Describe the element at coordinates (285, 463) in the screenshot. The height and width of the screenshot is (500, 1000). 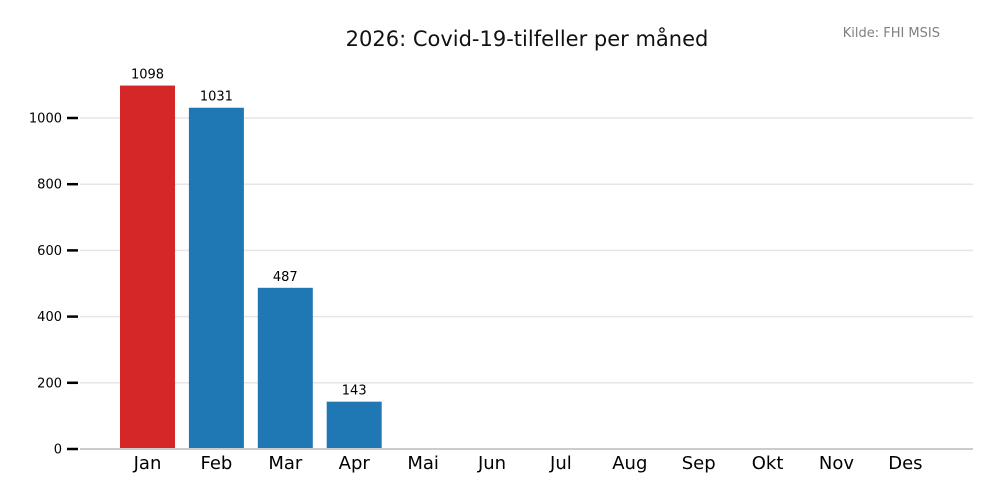
I see `x-tick-label: Mar` at that location.